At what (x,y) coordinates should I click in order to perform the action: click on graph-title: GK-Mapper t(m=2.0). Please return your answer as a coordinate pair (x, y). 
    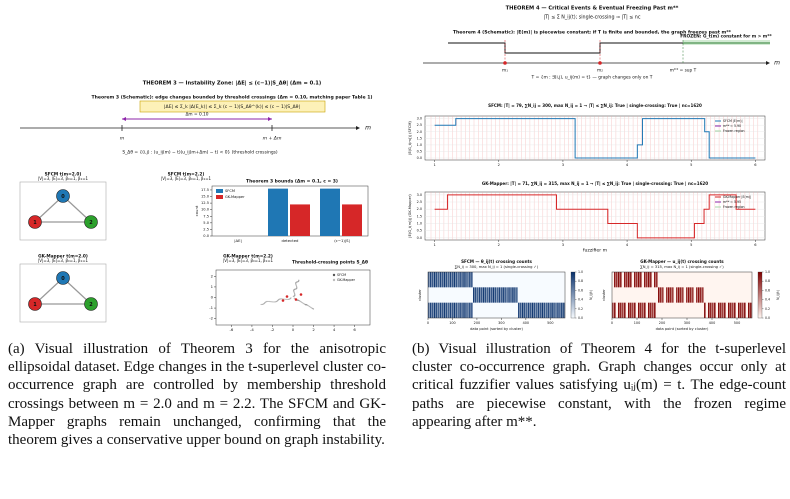
    Looking at the image, I should click on (63, 257).